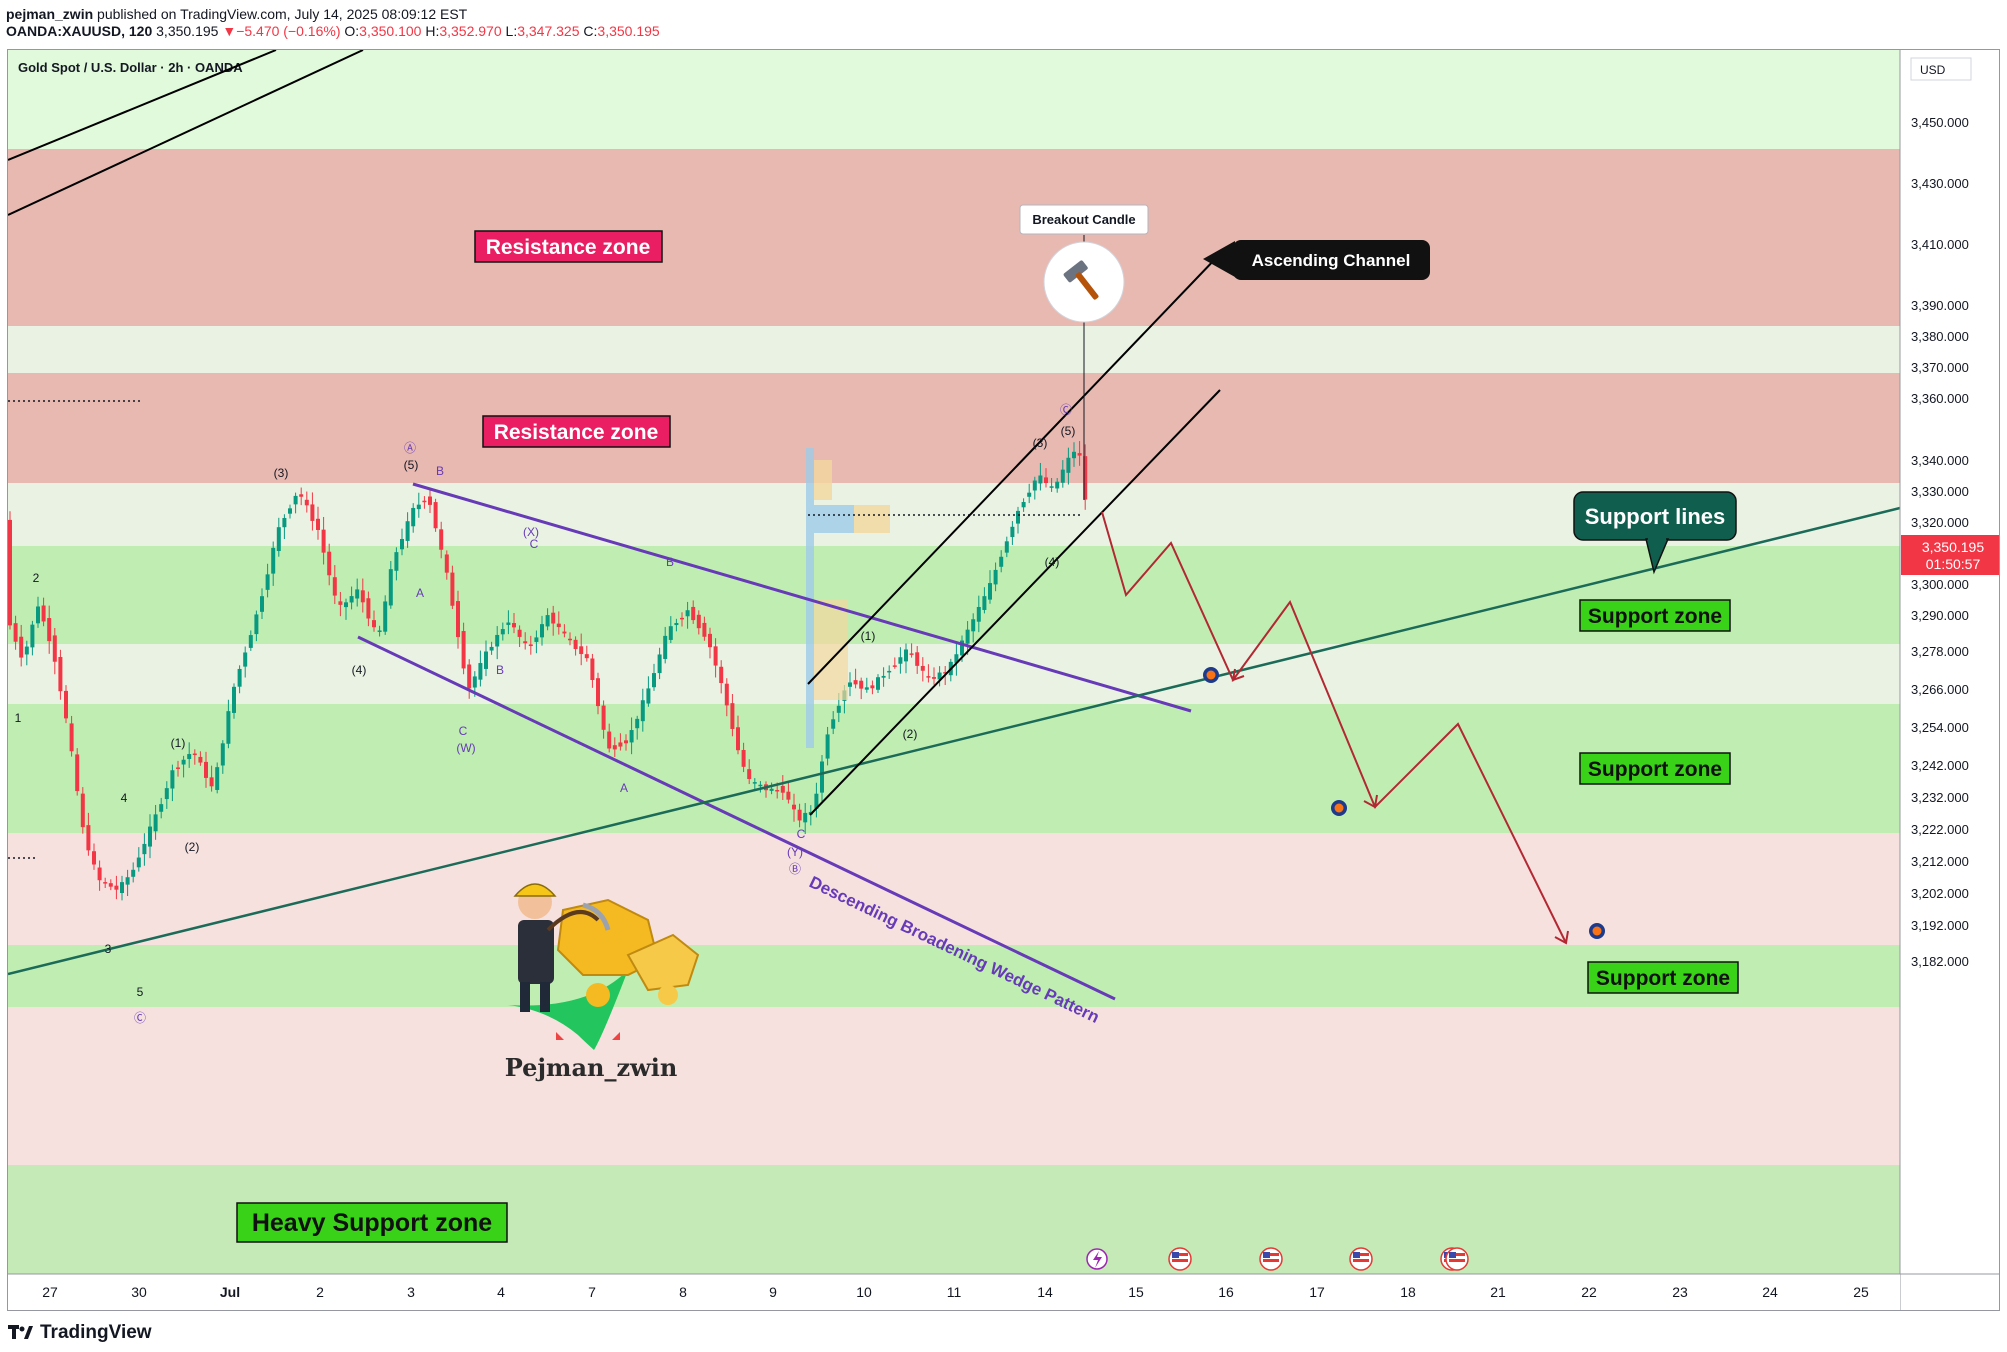 The image size is (2007, 1352). Describe the element at coordinates (1940, 122) in the screenshot. I see `y-tick-label: 3,450.000` at that location.